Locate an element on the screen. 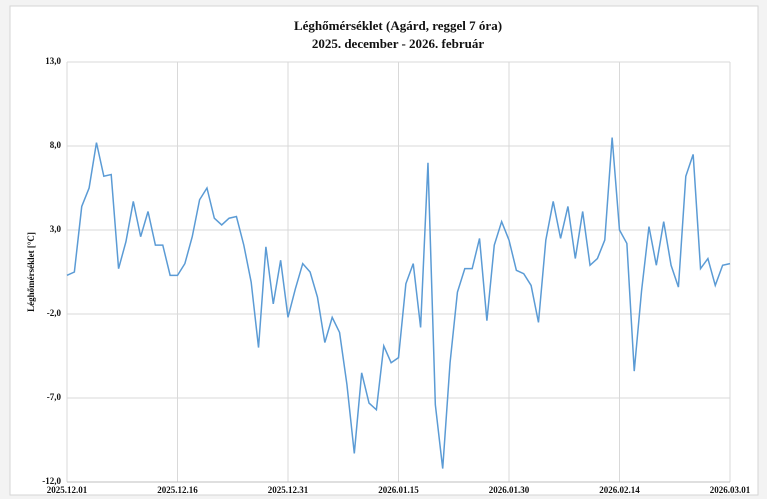 Image resolution: width=767 pixels, height=499 pixels. y-axis-label: Léghőmérséklet [°C] is located at coordinates (31, 272).